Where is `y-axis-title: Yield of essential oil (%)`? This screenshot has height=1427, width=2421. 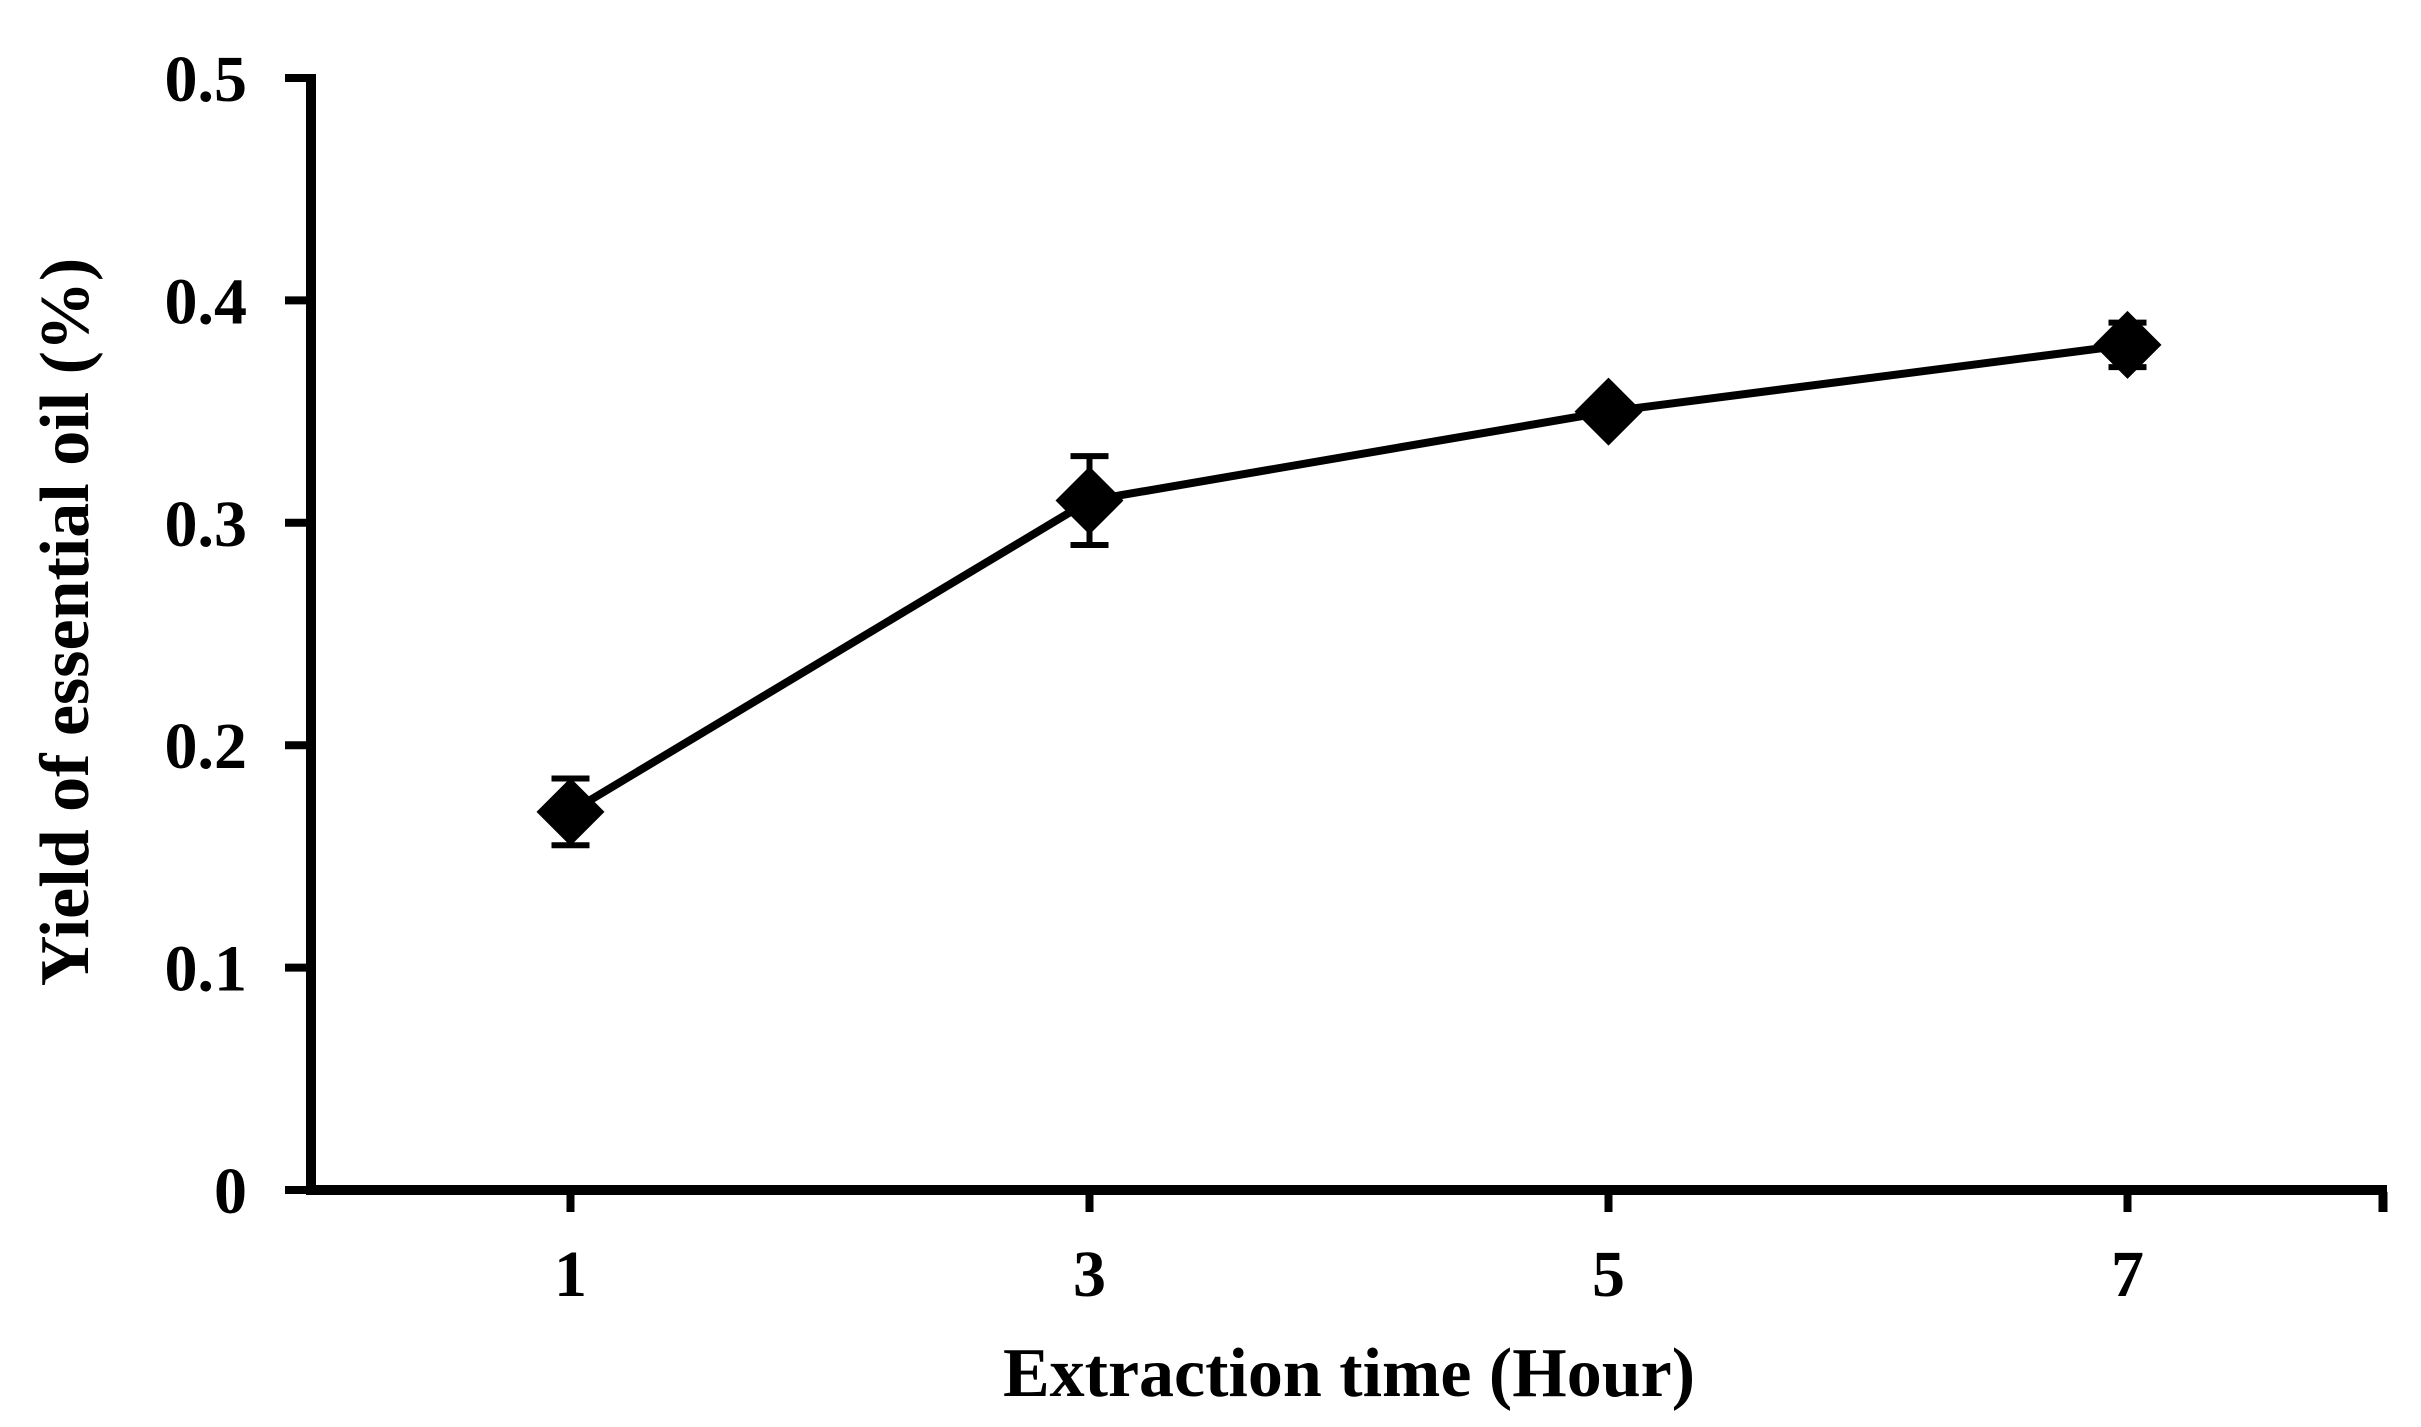
y-axis-title: Yield of essential oil (%) is located at coordinates (65, 622).